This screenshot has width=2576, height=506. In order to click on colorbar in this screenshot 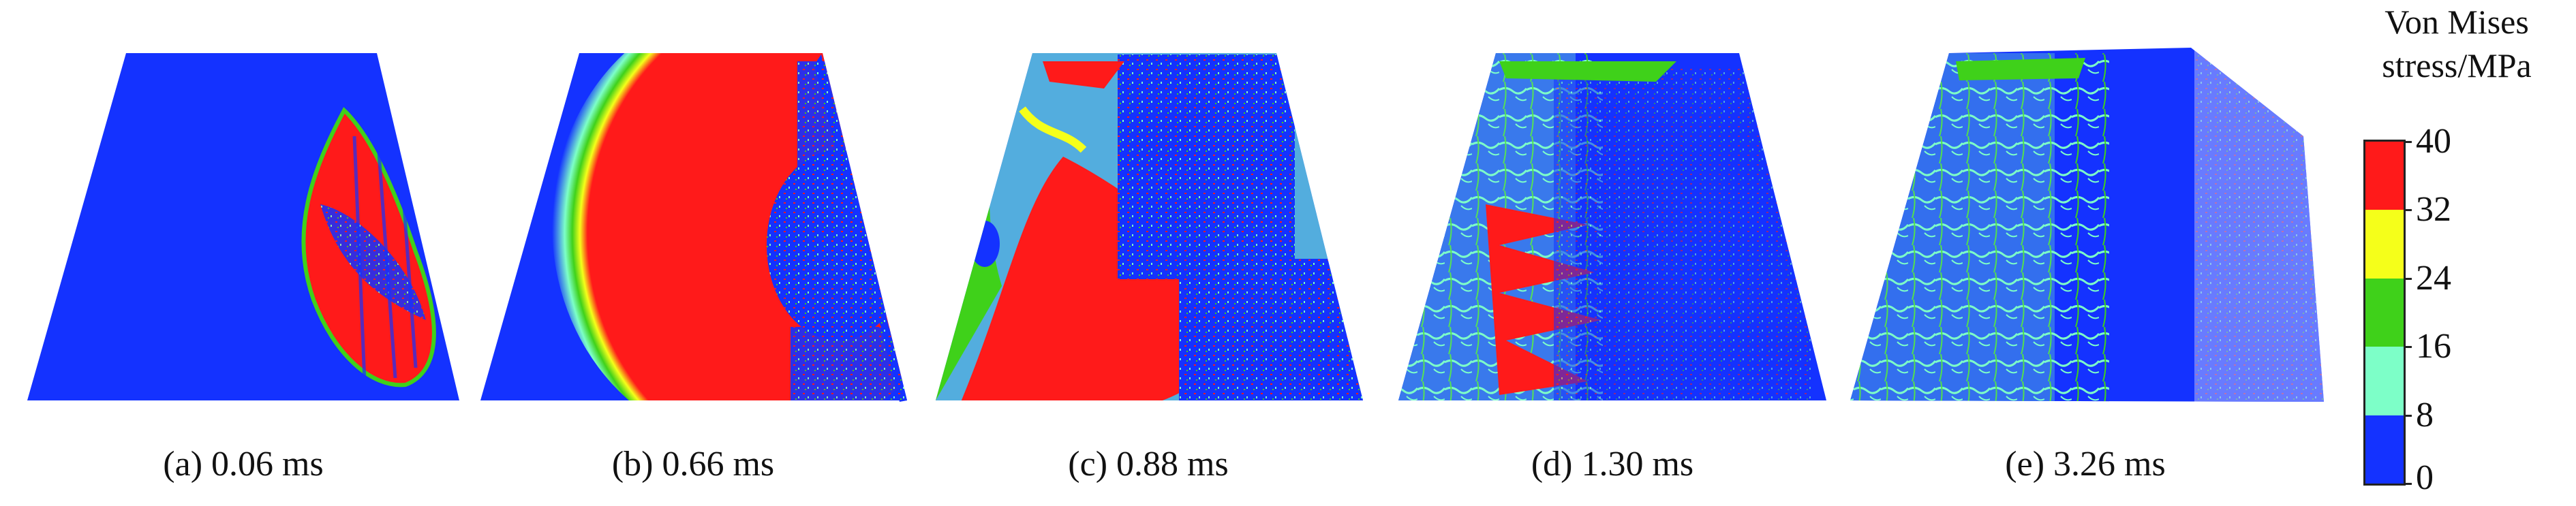, I will do `click(2384, 313)`.